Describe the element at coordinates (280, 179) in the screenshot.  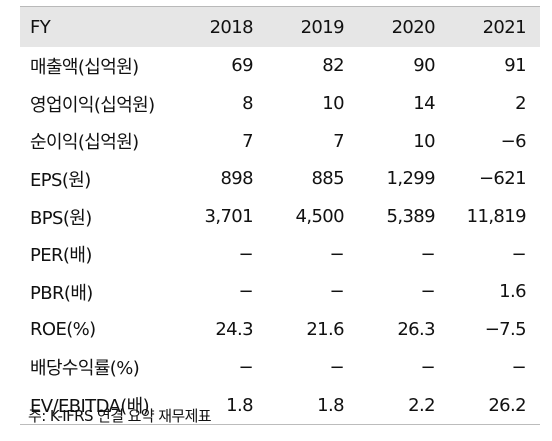
I see `table-row: EPS(원) 898 885 1,299 −621` at that location.